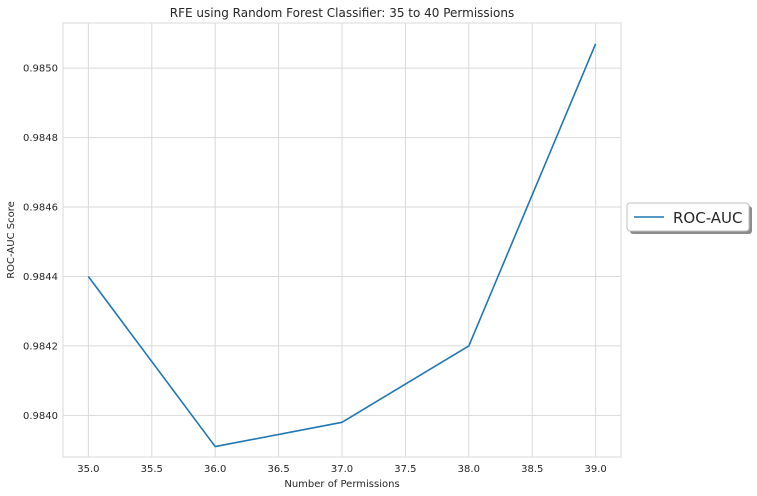  What do you see at coordinates (215, 469) in the screenshot?
I see `x-tick-label: 36.0` at bounding box center [215, 469].